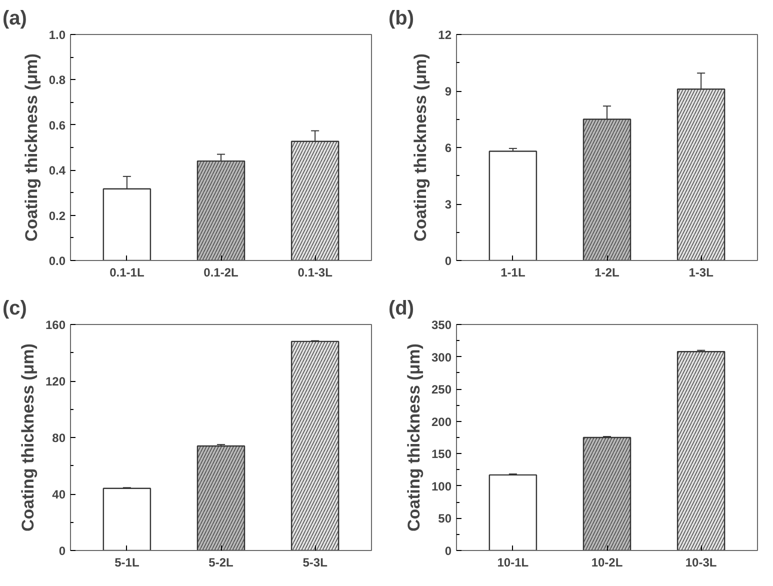 The width and height of the screenshot is (773, 586). What do you see at coordinates (55, 325) in the screenshot?
I see `y-tick-label: 160` at bounding box center [55, 325].